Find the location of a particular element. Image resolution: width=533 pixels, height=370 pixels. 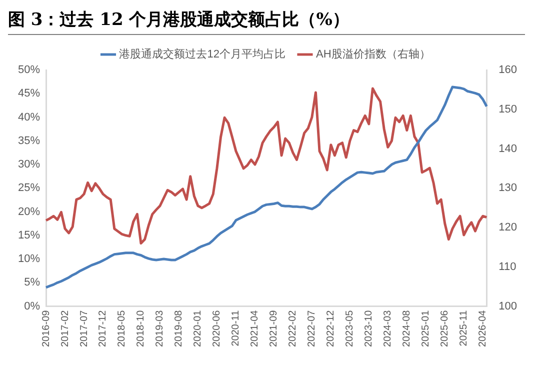

y-tick-label: 20% is located at coordinates (29, 212).